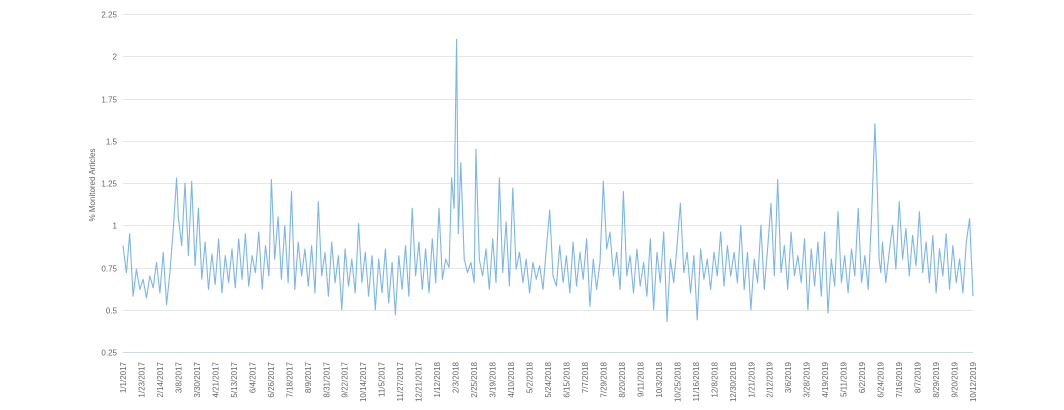 Image resolution: width=1064 pixels, height=410 pixels. I want to click on x-tick-label: 11/16/2018, so click(696, 381).